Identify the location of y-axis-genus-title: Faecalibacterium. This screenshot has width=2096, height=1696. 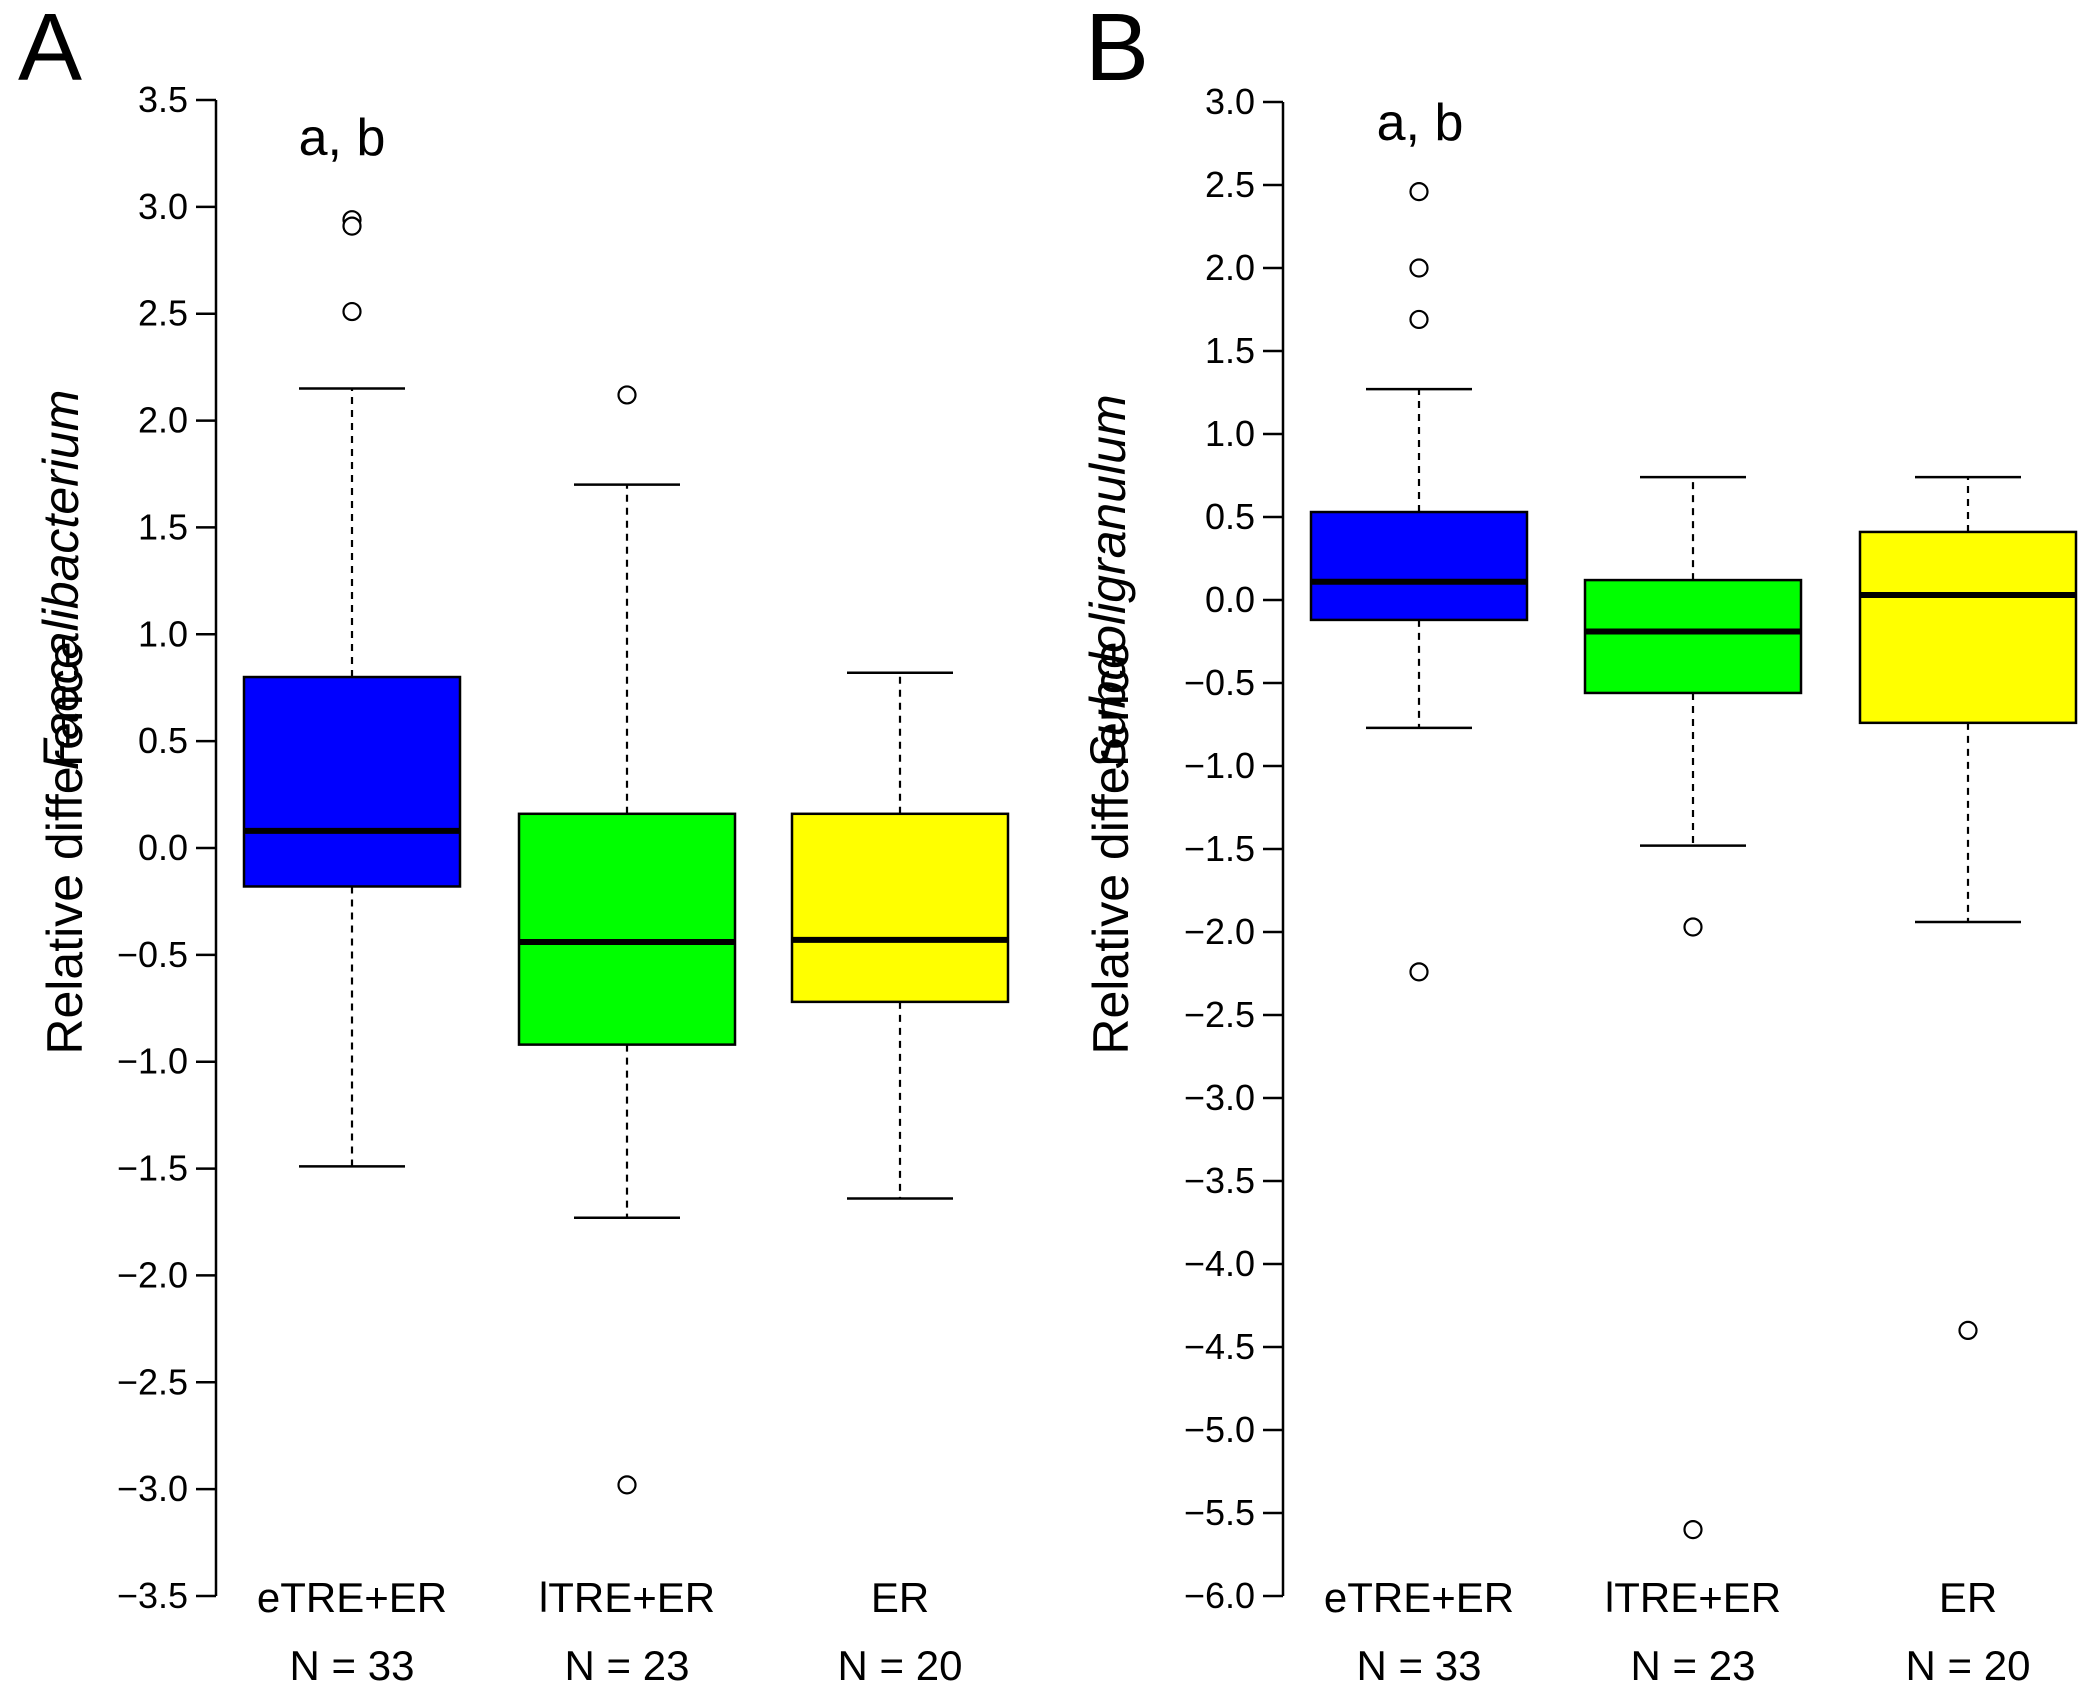
(61, 580).